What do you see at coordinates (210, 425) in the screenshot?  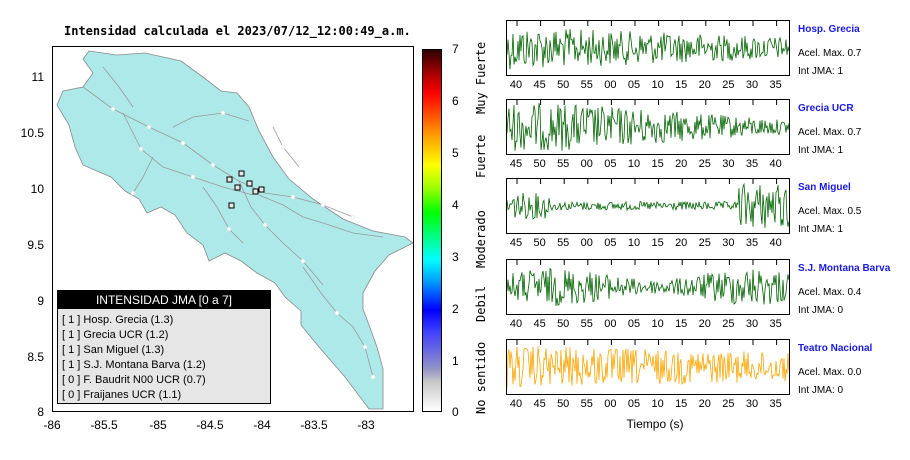 I see `map-xtick: -84.5` at bounding box center [210, 425].